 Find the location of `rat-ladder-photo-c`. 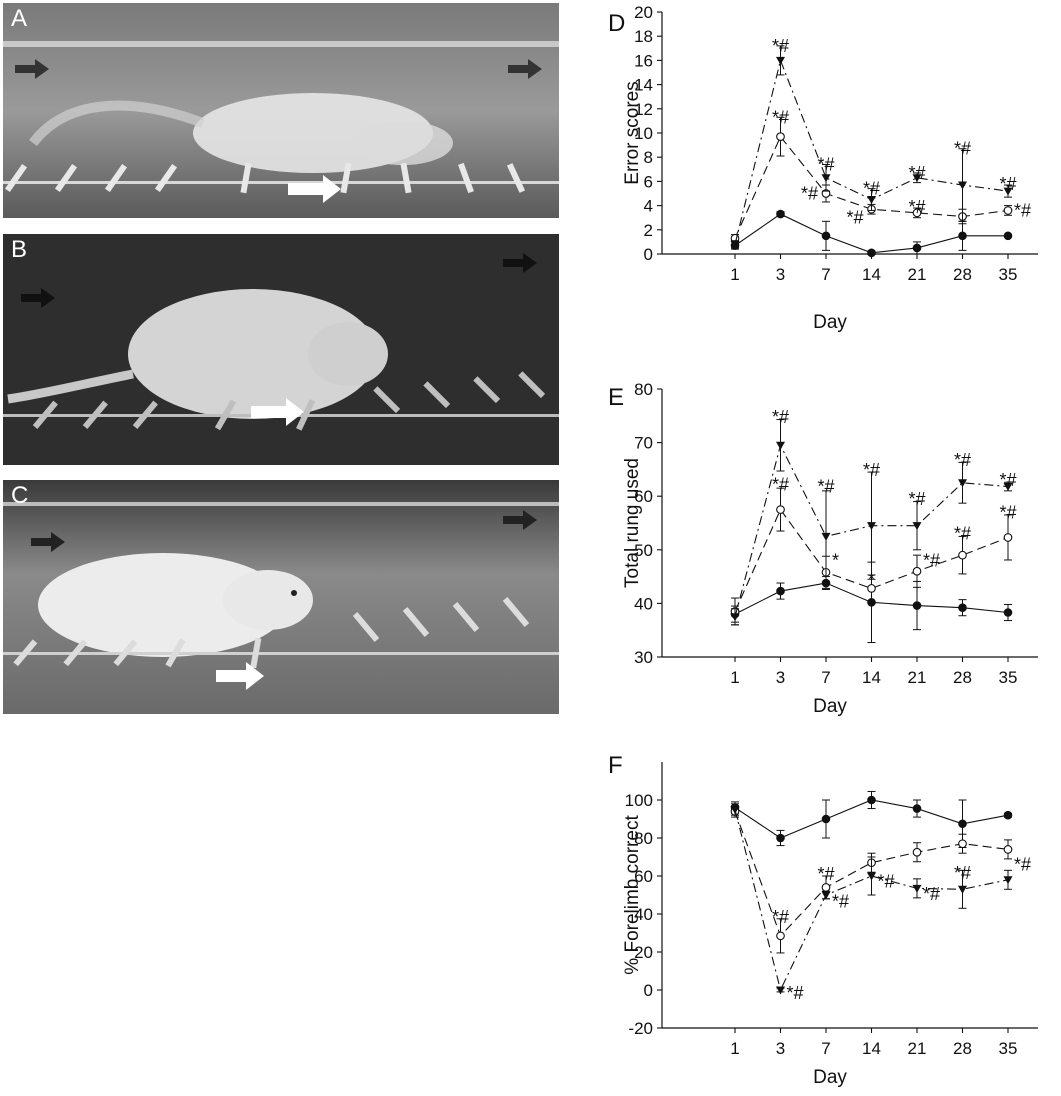

rat-ladder-photo-c is located at coordinates (281, 597).